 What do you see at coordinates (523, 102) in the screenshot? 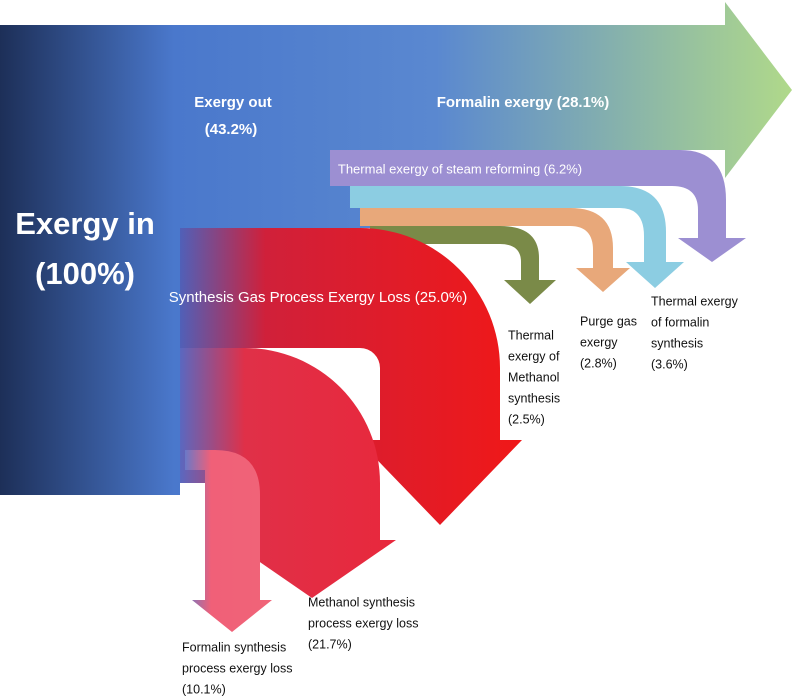
I see `label: Formalin exergy (28.1%)` at bounding box center [523, 102].